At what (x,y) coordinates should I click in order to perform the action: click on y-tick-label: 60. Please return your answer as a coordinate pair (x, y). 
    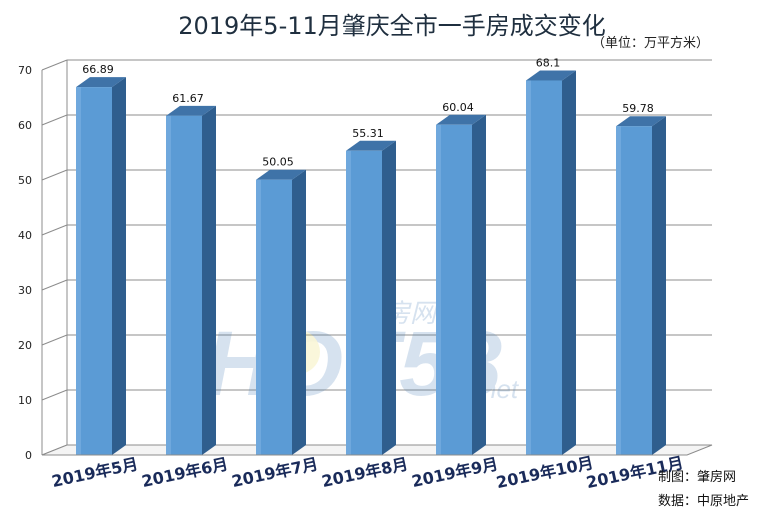
    Looking at the image, I should click on (25, 125).